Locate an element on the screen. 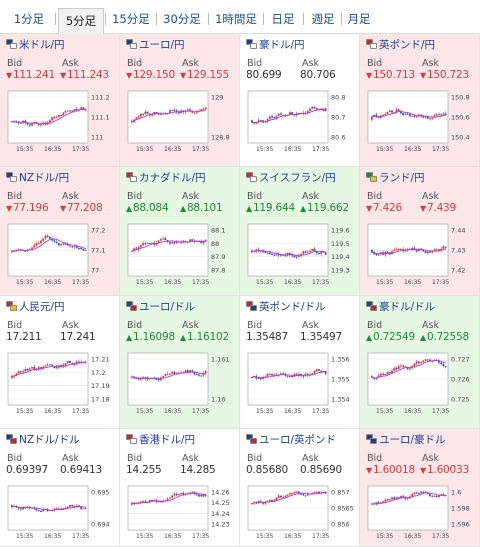 Image resolution: width=480 pixels, height=547 pixels. mini-candlestick-chart: 150.8 150.6 150.4 15:35 16:35 17:35 is located at coordinates (420, 122).